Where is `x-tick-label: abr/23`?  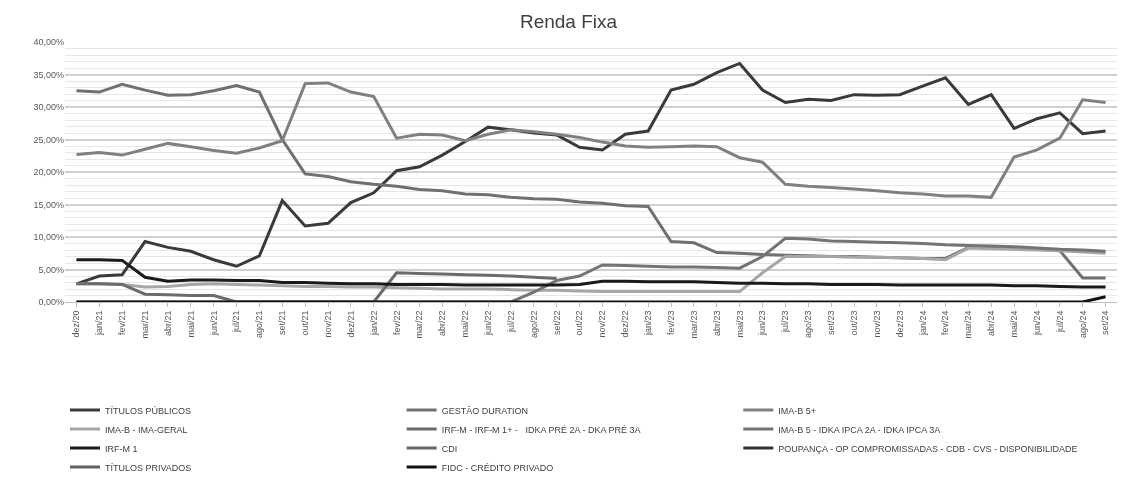
x-tick-label: abr/23 is located at coordinates (716, 323).